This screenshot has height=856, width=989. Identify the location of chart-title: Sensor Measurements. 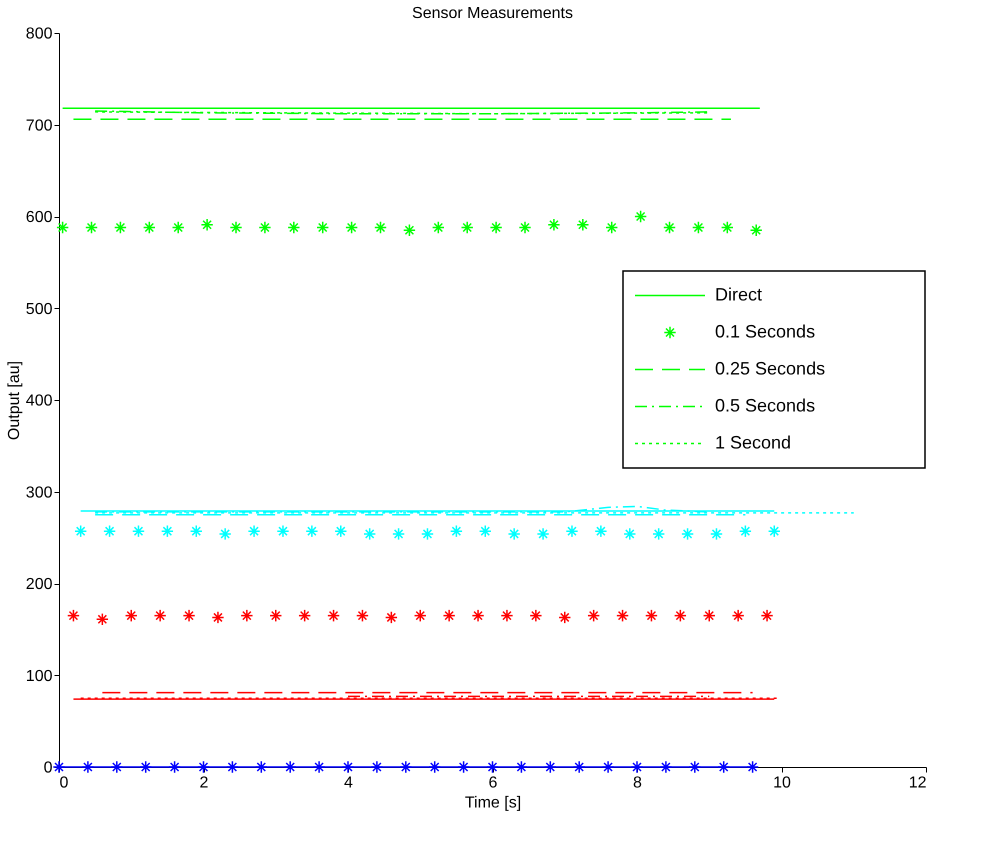
(492, 13).